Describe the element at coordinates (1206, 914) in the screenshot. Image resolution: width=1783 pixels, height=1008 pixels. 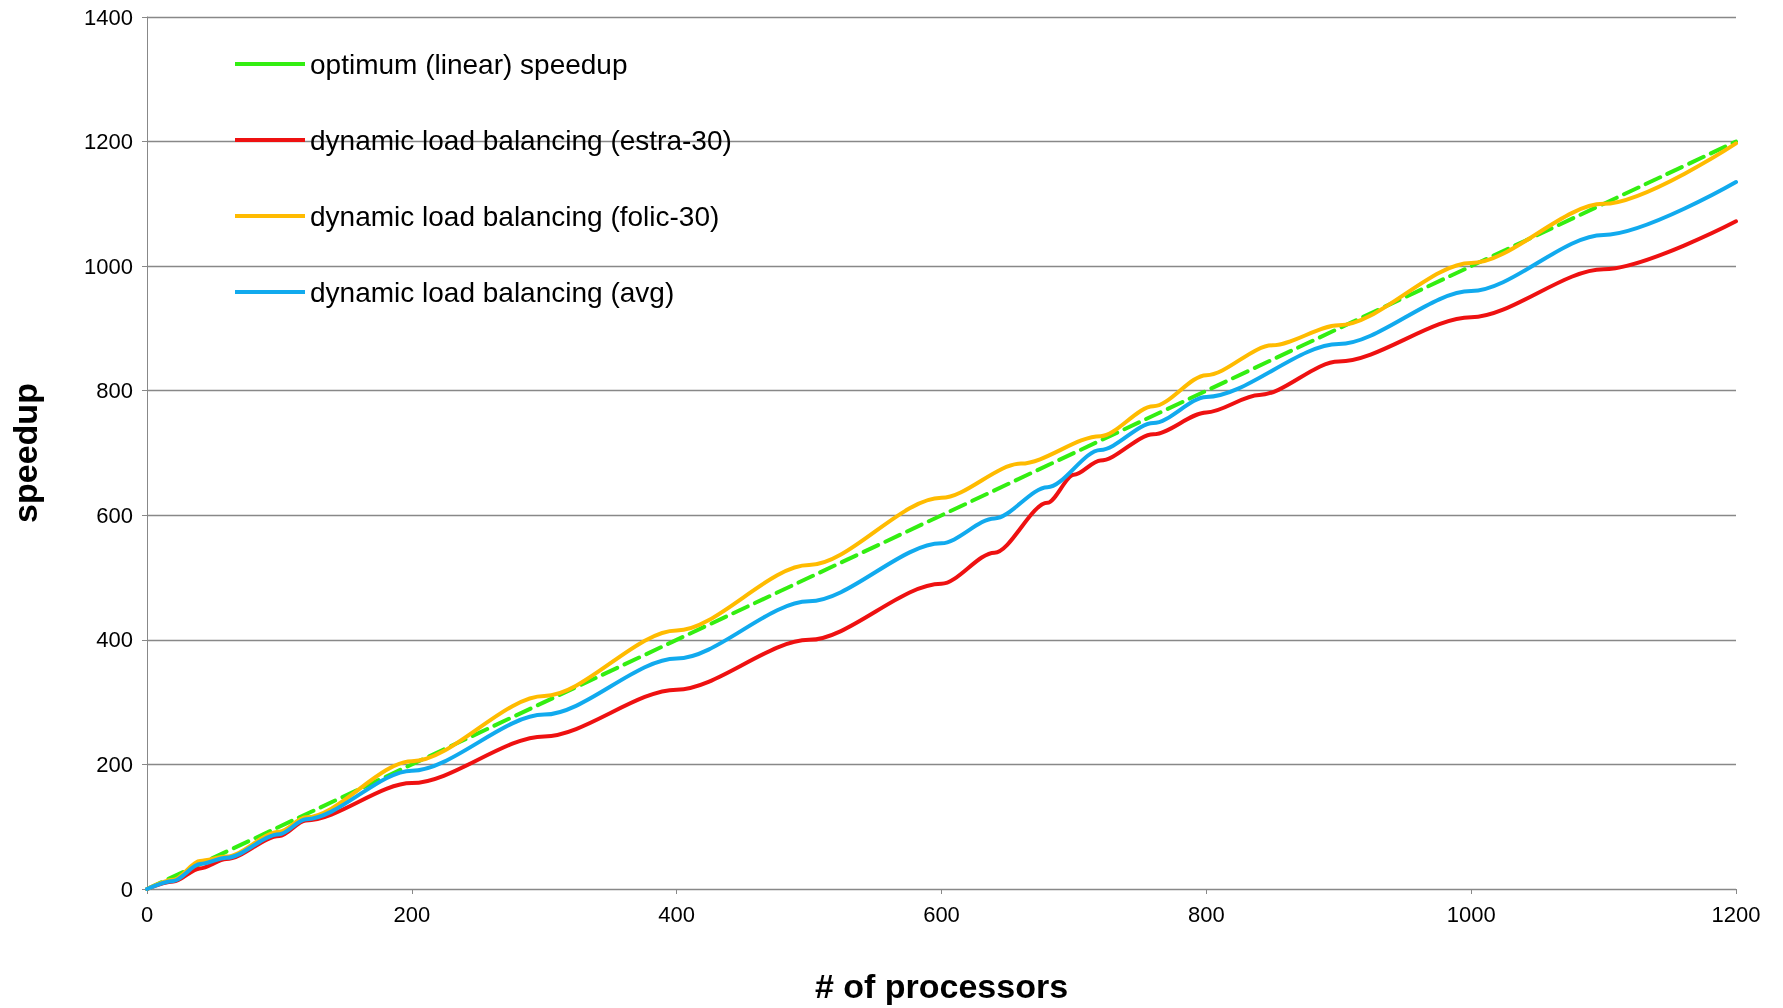
I see `x-tick-label: 800` at that location.